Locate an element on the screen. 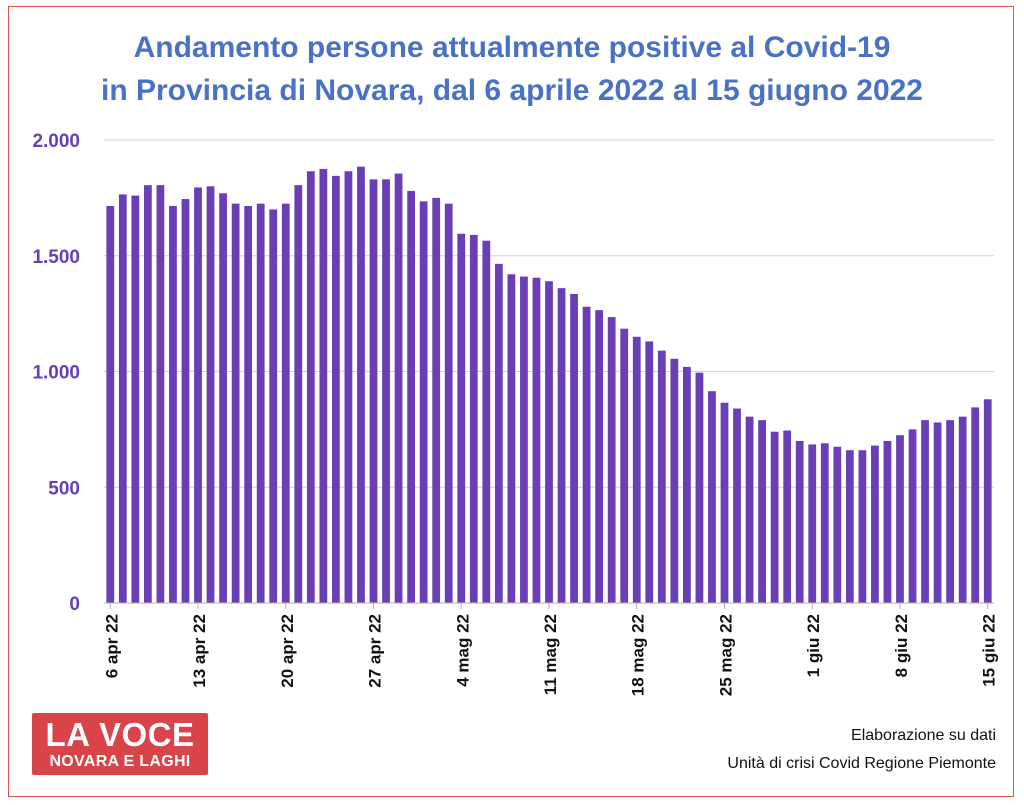  x-tick-label: 18 mag 22 is located at coordinates (638, 655).